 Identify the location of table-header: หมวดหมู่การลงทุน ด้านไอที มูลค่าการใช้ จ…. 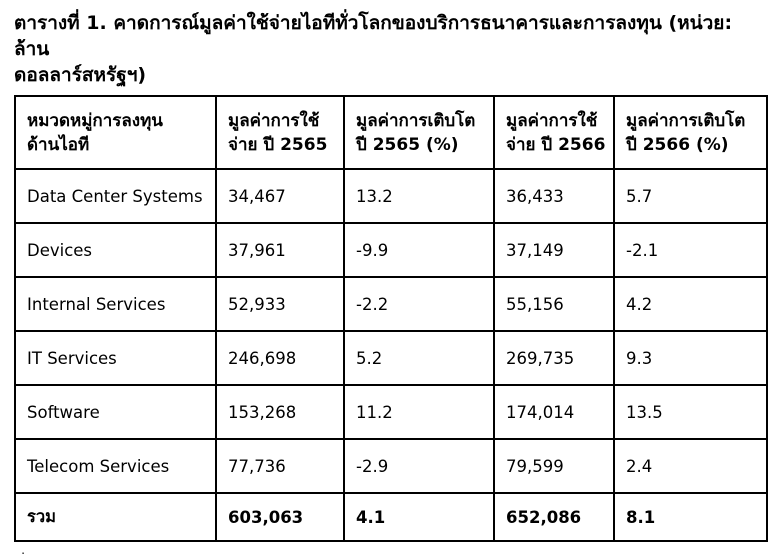
(391, 132).